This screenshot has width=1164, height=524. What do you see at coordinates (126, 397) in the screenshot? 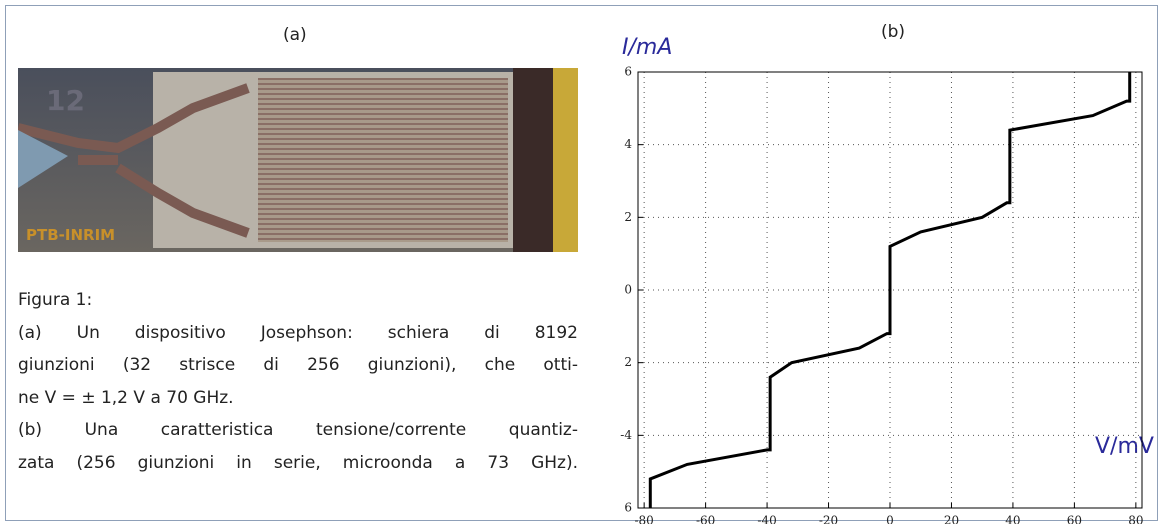
I see `caption-line: ne V = ± 1,2 V a 70 GHz.` at bounding box center [126, 397].